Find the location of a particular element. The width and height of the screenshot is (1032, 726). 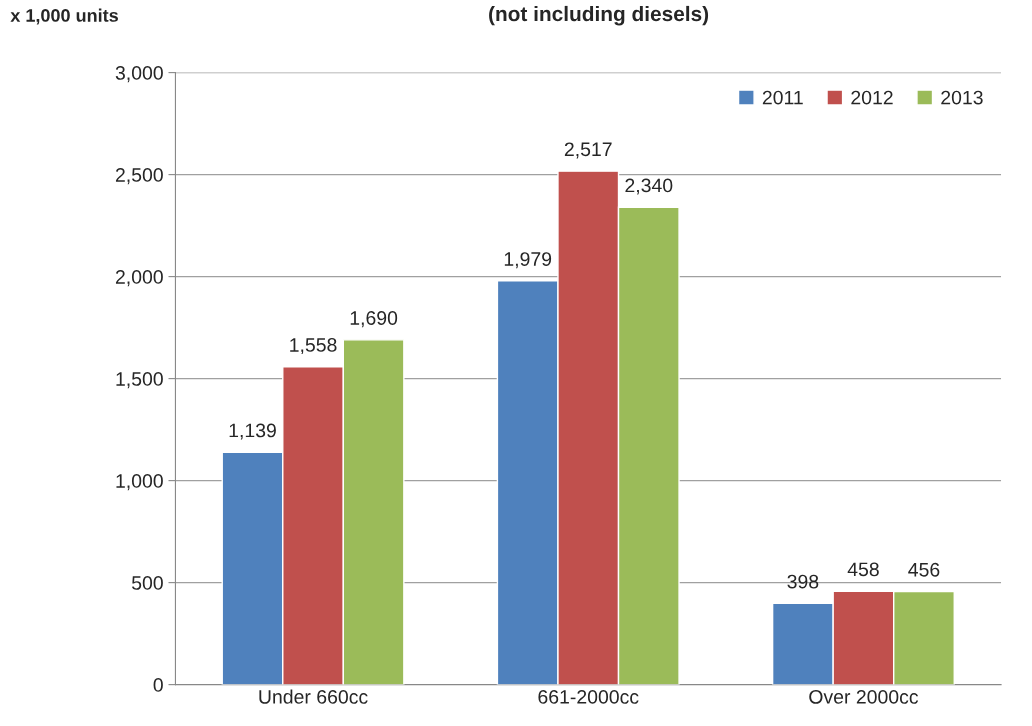

data-label: 458 is located at coordinates (863, 569).